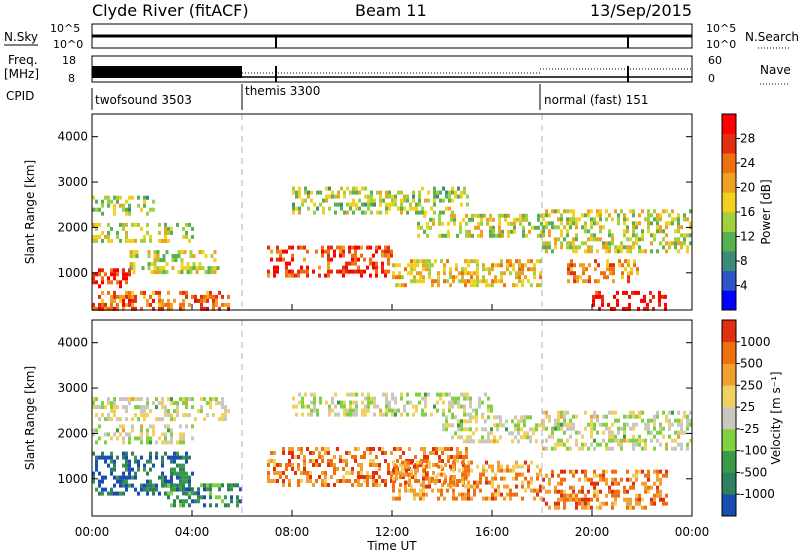 Image resolution: width=800 pixels, height=554 pixels. Describe the element at coordinates (592, 532) in the screenshot. I see `time-tick-label: 20:00` at that location.